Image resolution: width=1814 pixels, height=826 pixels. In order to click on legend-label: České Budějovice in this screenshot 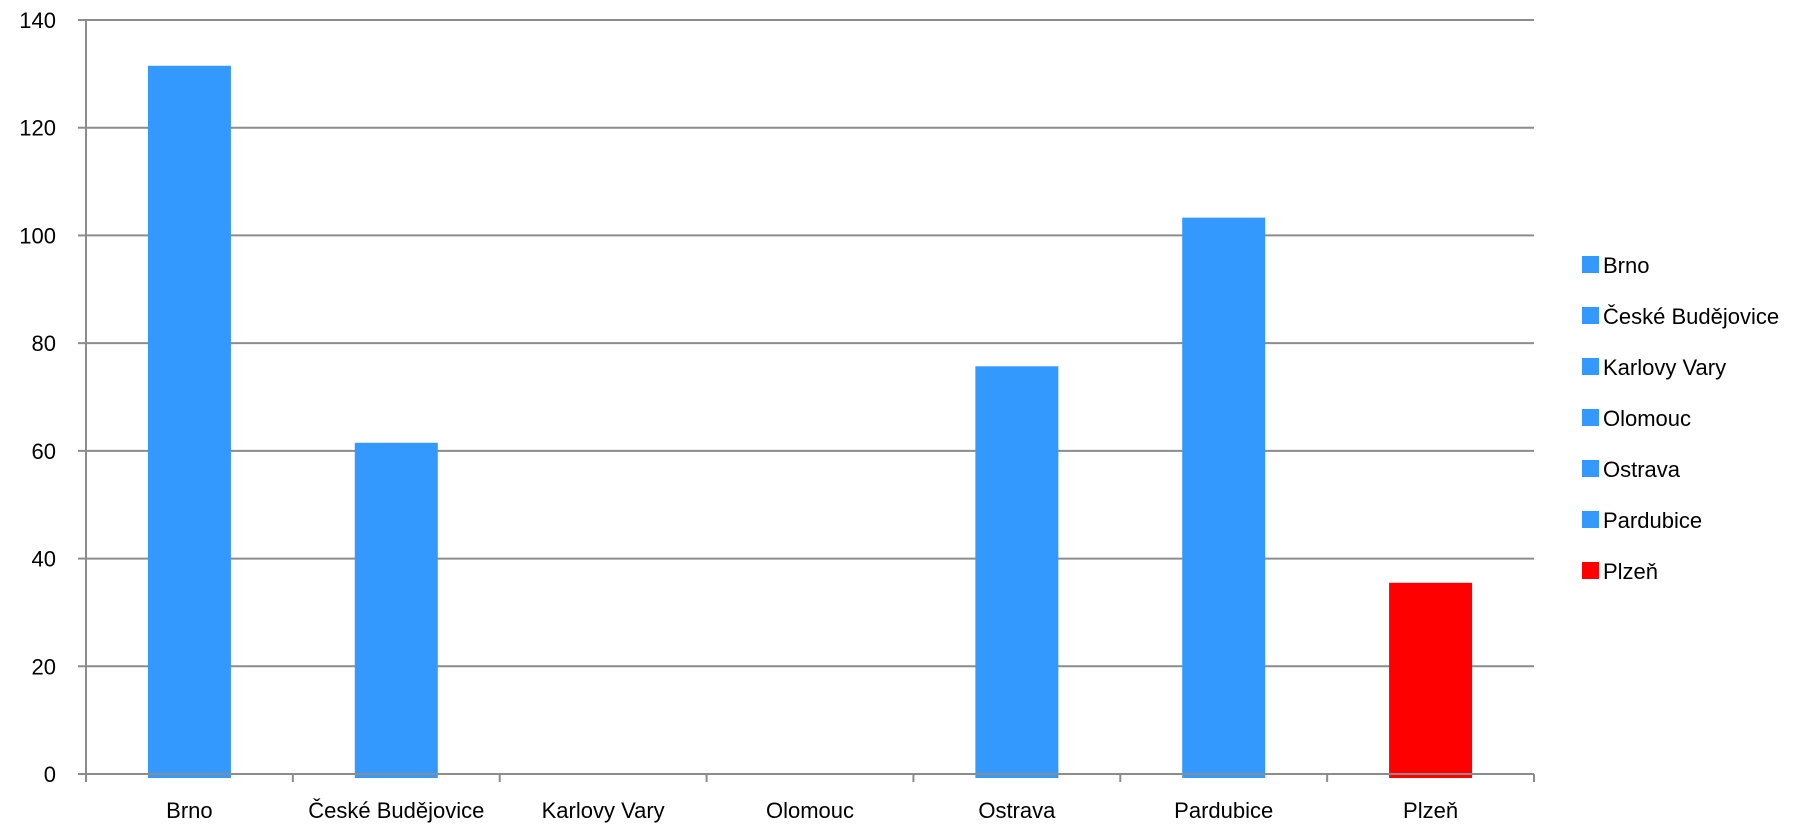, I will do `click(1691, 316)`.